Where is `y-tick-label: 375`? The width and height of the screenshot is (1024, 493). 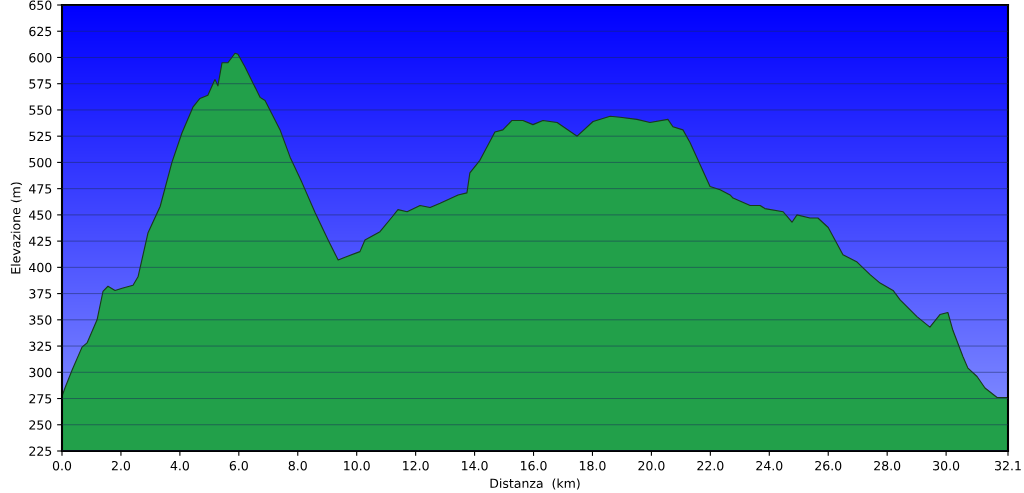 y-tick-label: 375 is located at coordinates (40, 294).